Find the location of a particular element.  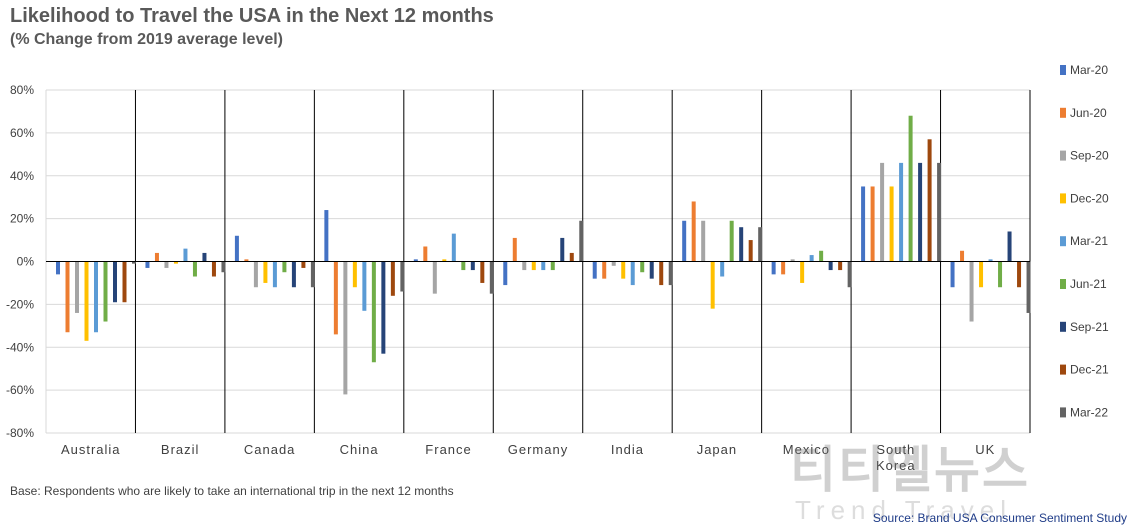

category-label: UK is located at coordinates (985, 449).